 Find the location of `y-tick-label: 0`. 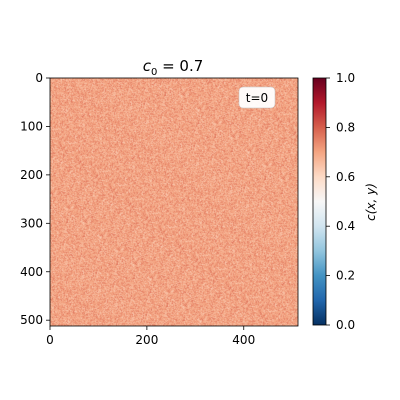

y-tick-label: 0 is located at coordinates (39, 78).